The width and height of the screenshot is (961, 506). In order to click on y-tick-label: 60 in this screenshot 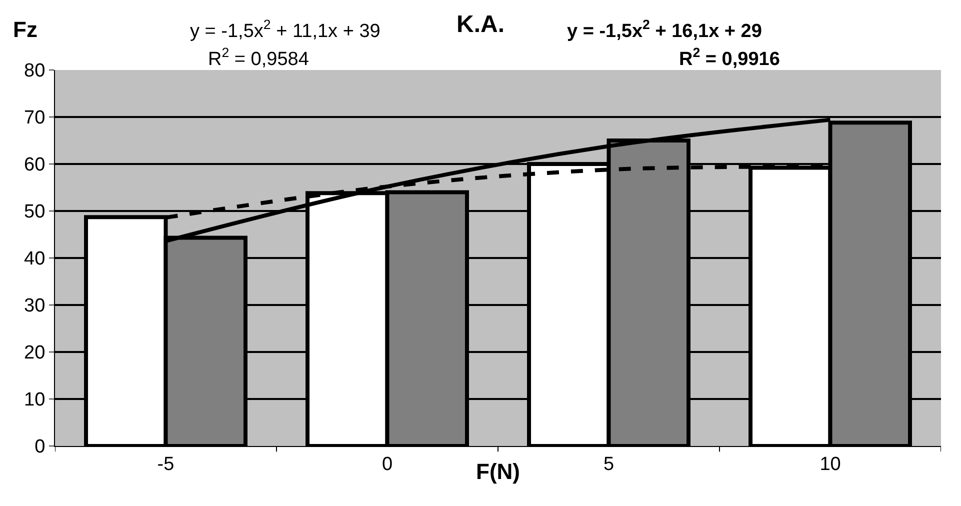, I will do `click(35, 165)`.